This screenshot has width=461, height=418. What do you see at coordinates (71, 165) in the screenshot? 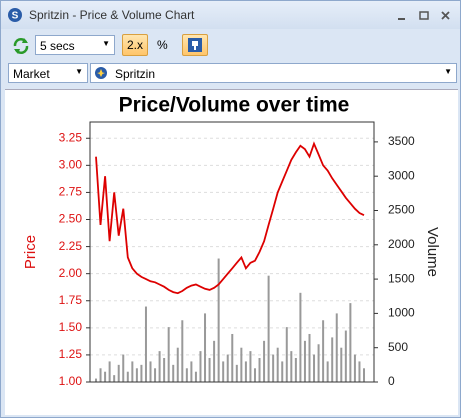
I see `y-tick-label: 3.00` at bounding box center [71, 165].